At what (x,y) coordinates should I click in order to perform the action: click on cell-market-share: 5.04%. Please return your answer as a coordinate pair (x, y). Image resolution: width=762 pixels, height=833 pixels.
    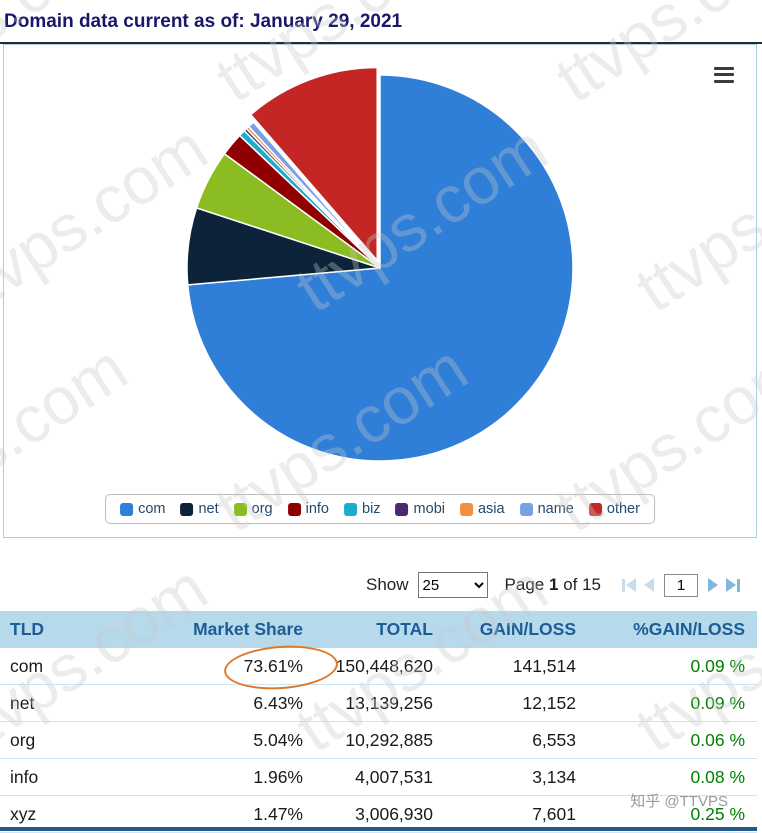
    Looking at the image, I should click on (207, 740).